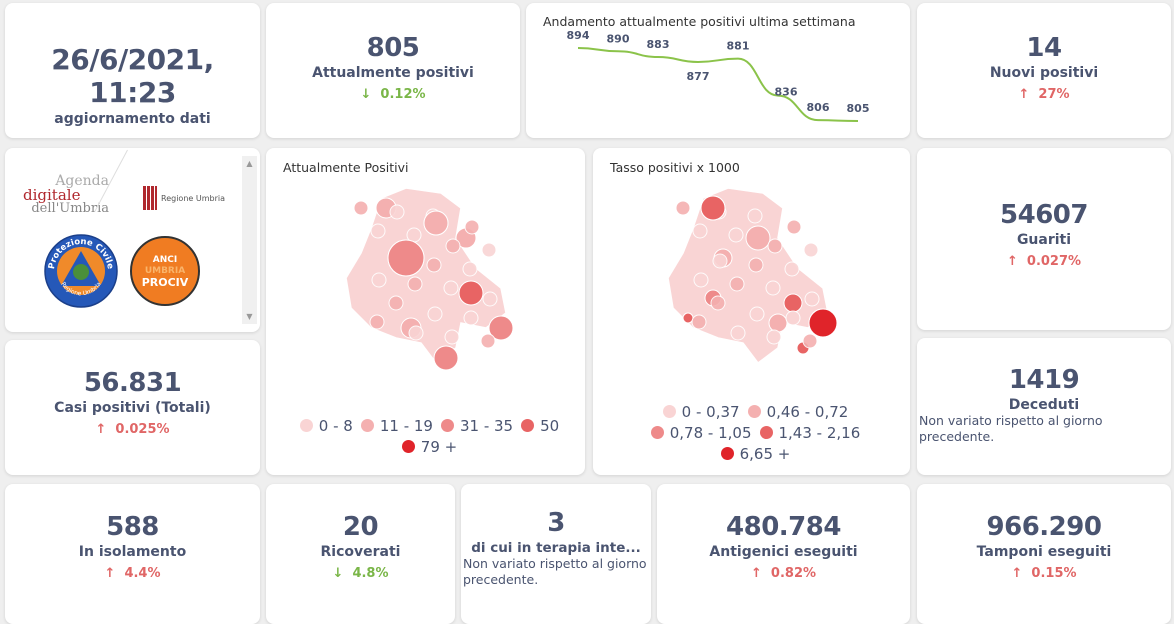  What do you see at coordinates (425, 303) in the screenshot?
I see `umbria-map-positivi` at bounding box center [425, 303].